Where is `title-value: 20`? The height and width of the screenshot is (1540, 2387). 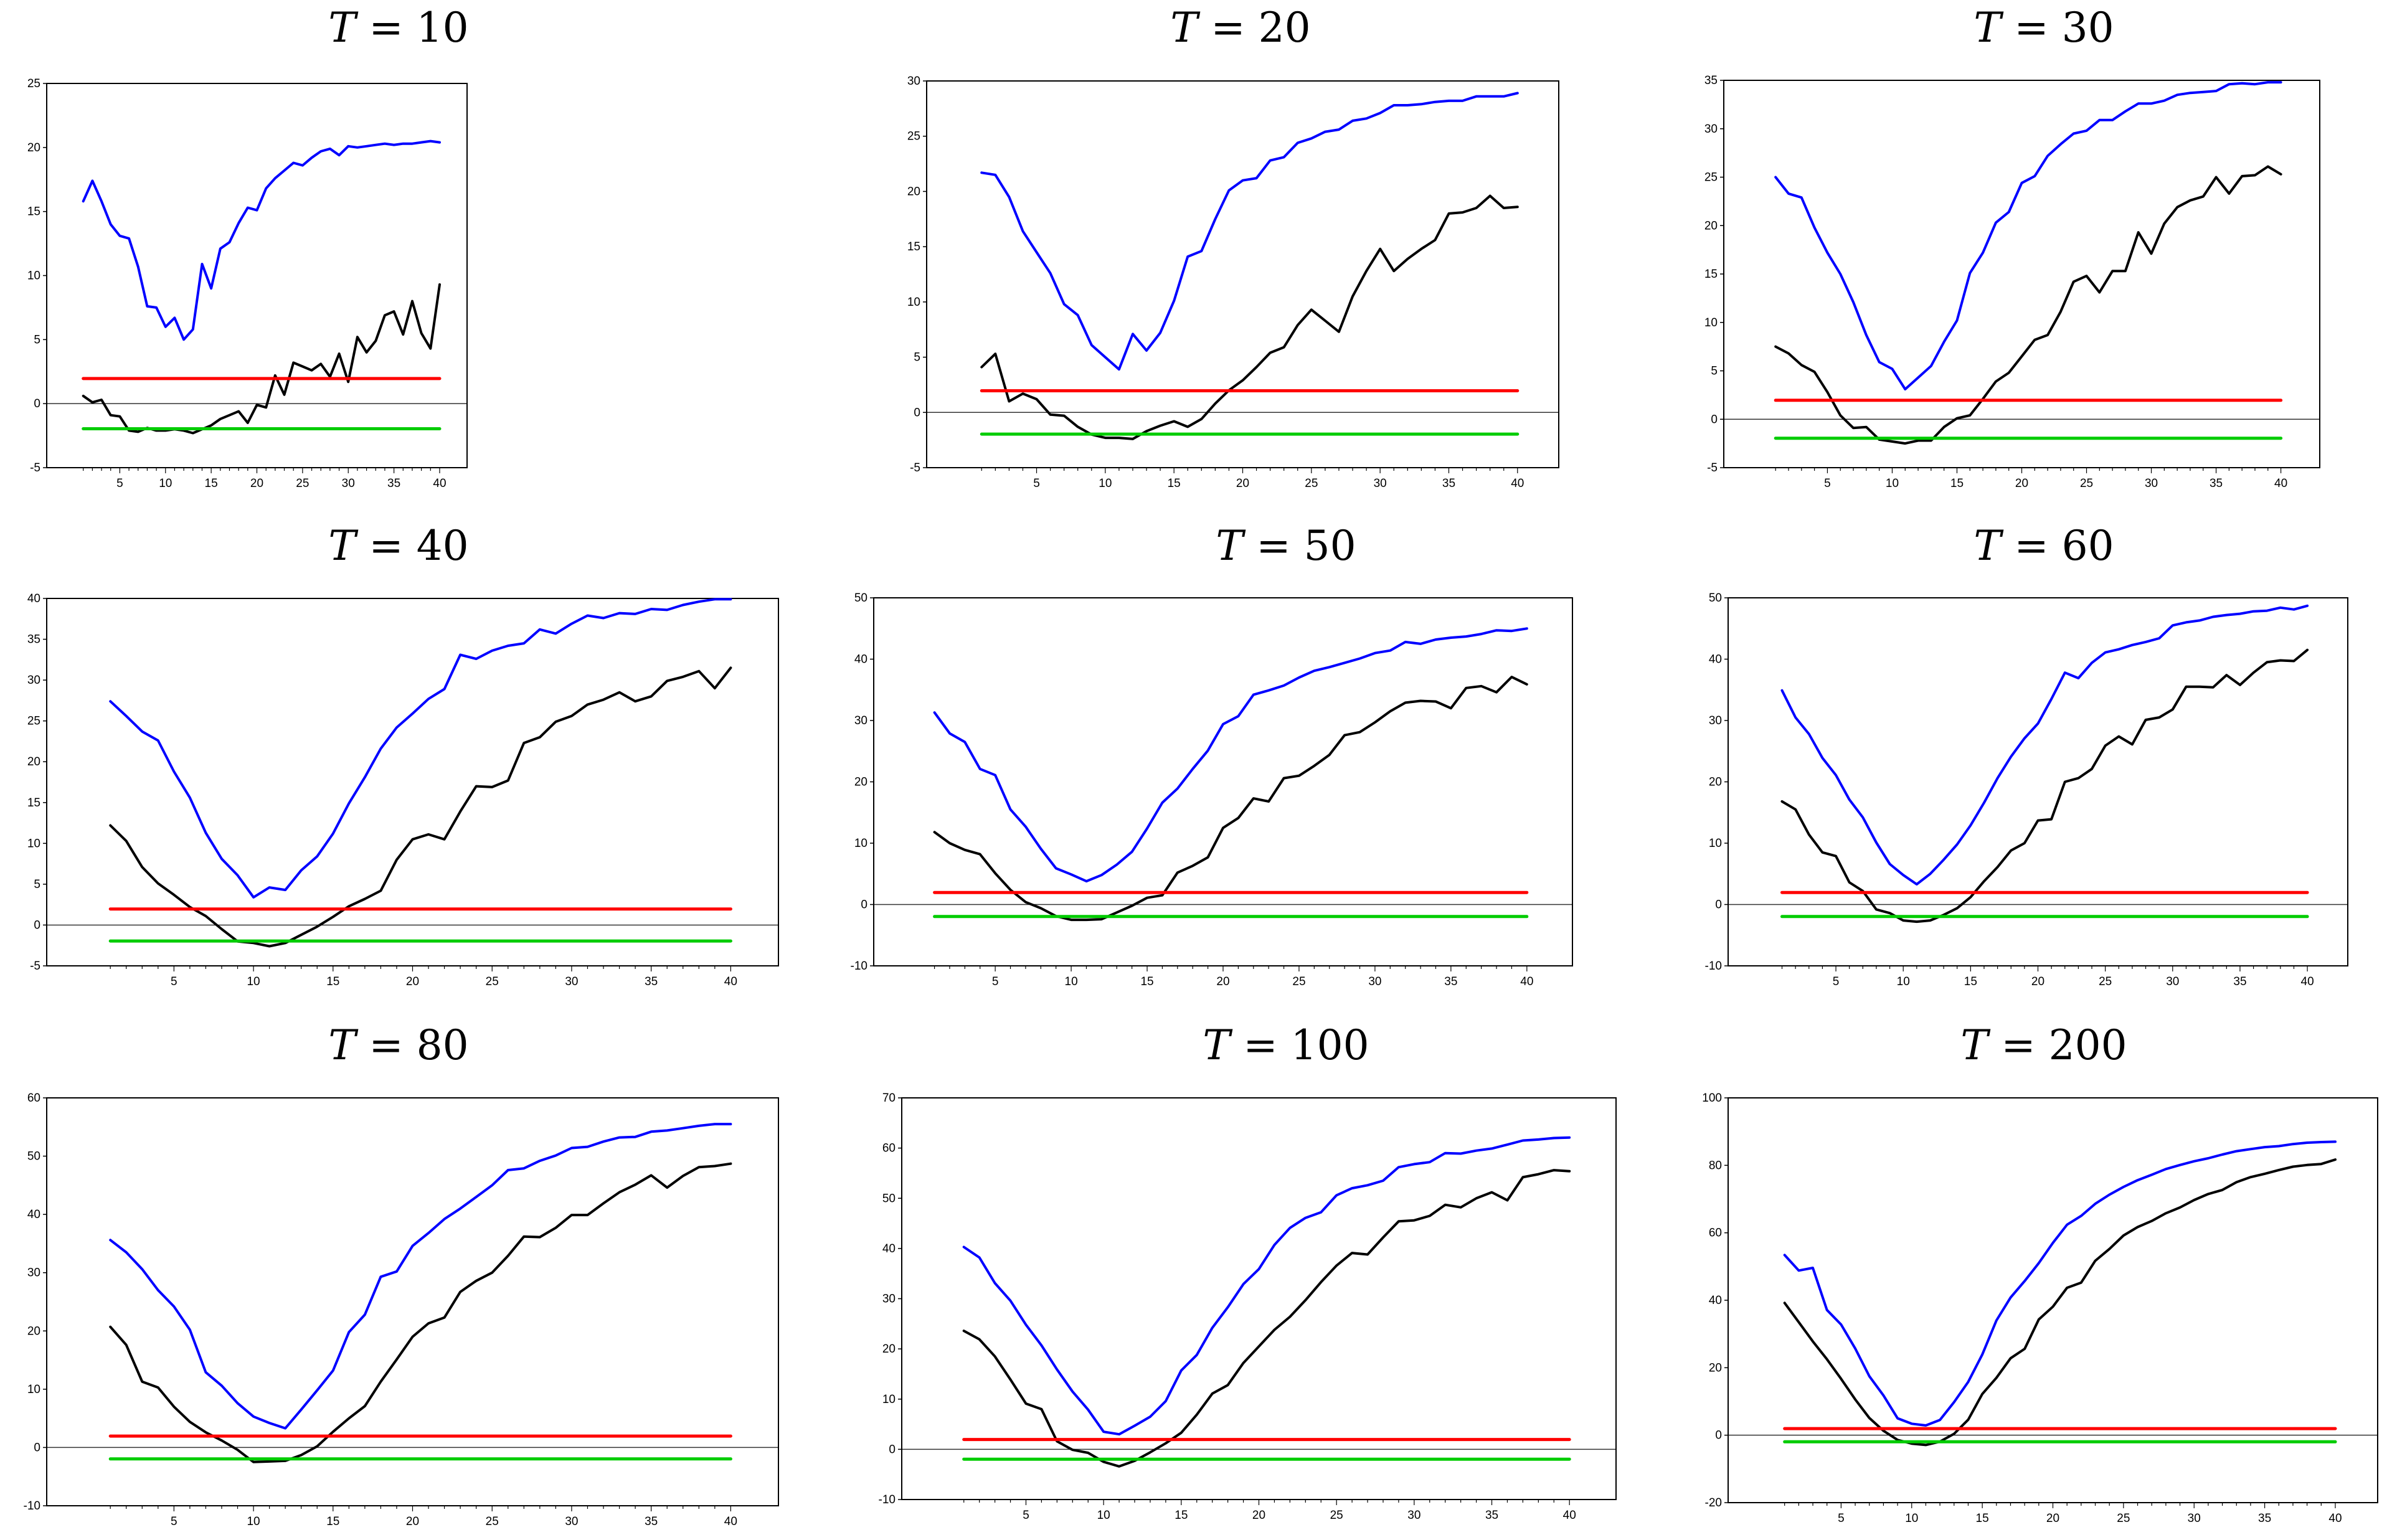 title-value: 20 is located at coordinates (1284, 28).